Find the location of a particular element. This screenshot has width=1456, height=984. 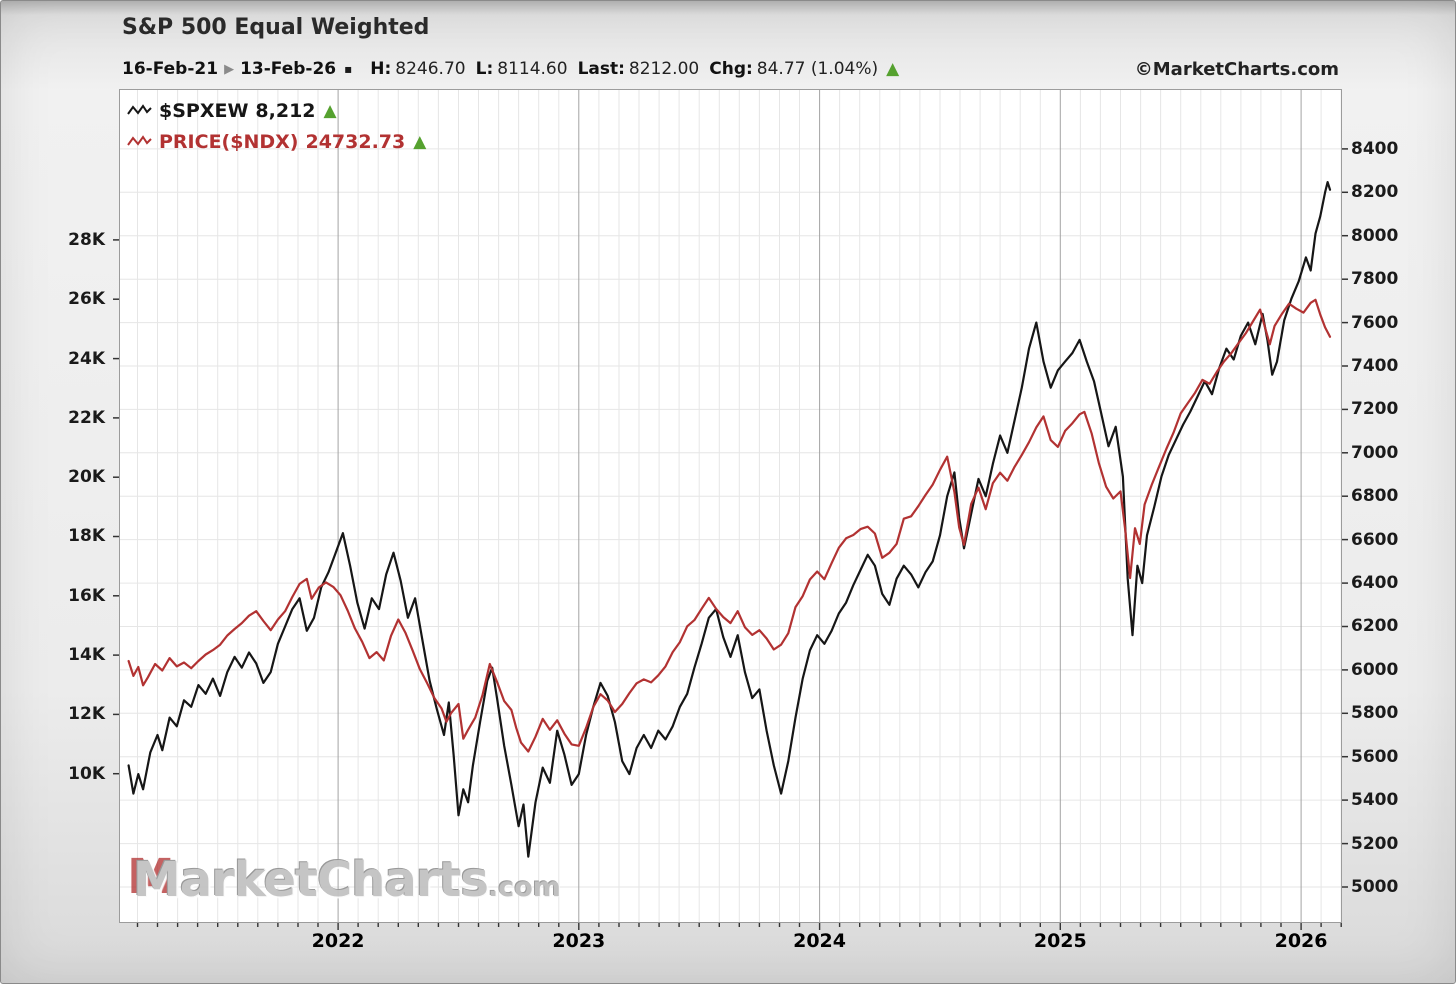

x-axis-tick-label: 2026 is located at coordinates (1301, 941).